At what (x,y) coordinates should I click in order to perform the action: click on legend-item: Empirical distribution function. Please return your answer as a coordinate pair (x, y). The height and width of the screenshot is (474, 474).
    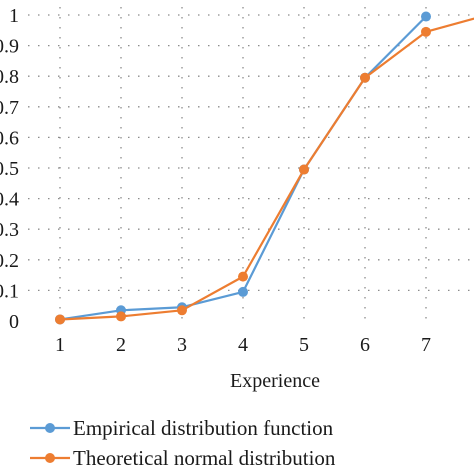
    Looking at the image, I should click on (182, 428).